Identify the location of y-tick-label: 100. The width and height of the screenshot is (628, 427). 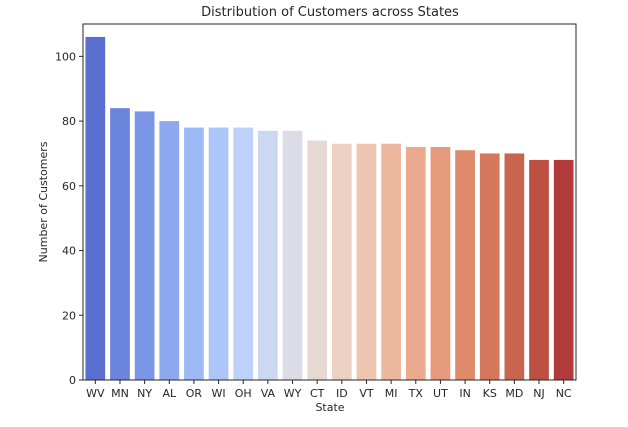
(65, 56).